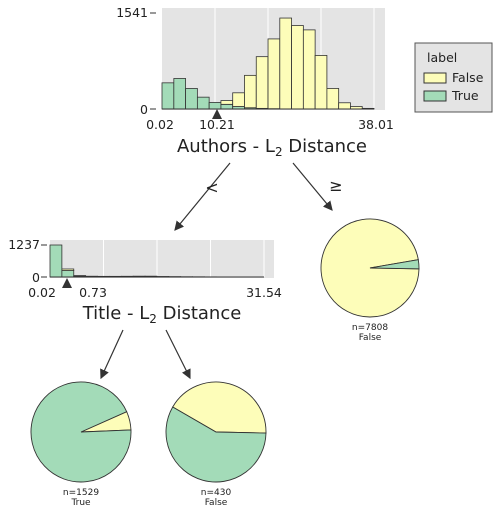 This screenshot has width=494, height=506. What do you see at coordinates (36, 277) in the screenshot?
I see `left-ytick-zero: 0` at bounding box center [36, 277].